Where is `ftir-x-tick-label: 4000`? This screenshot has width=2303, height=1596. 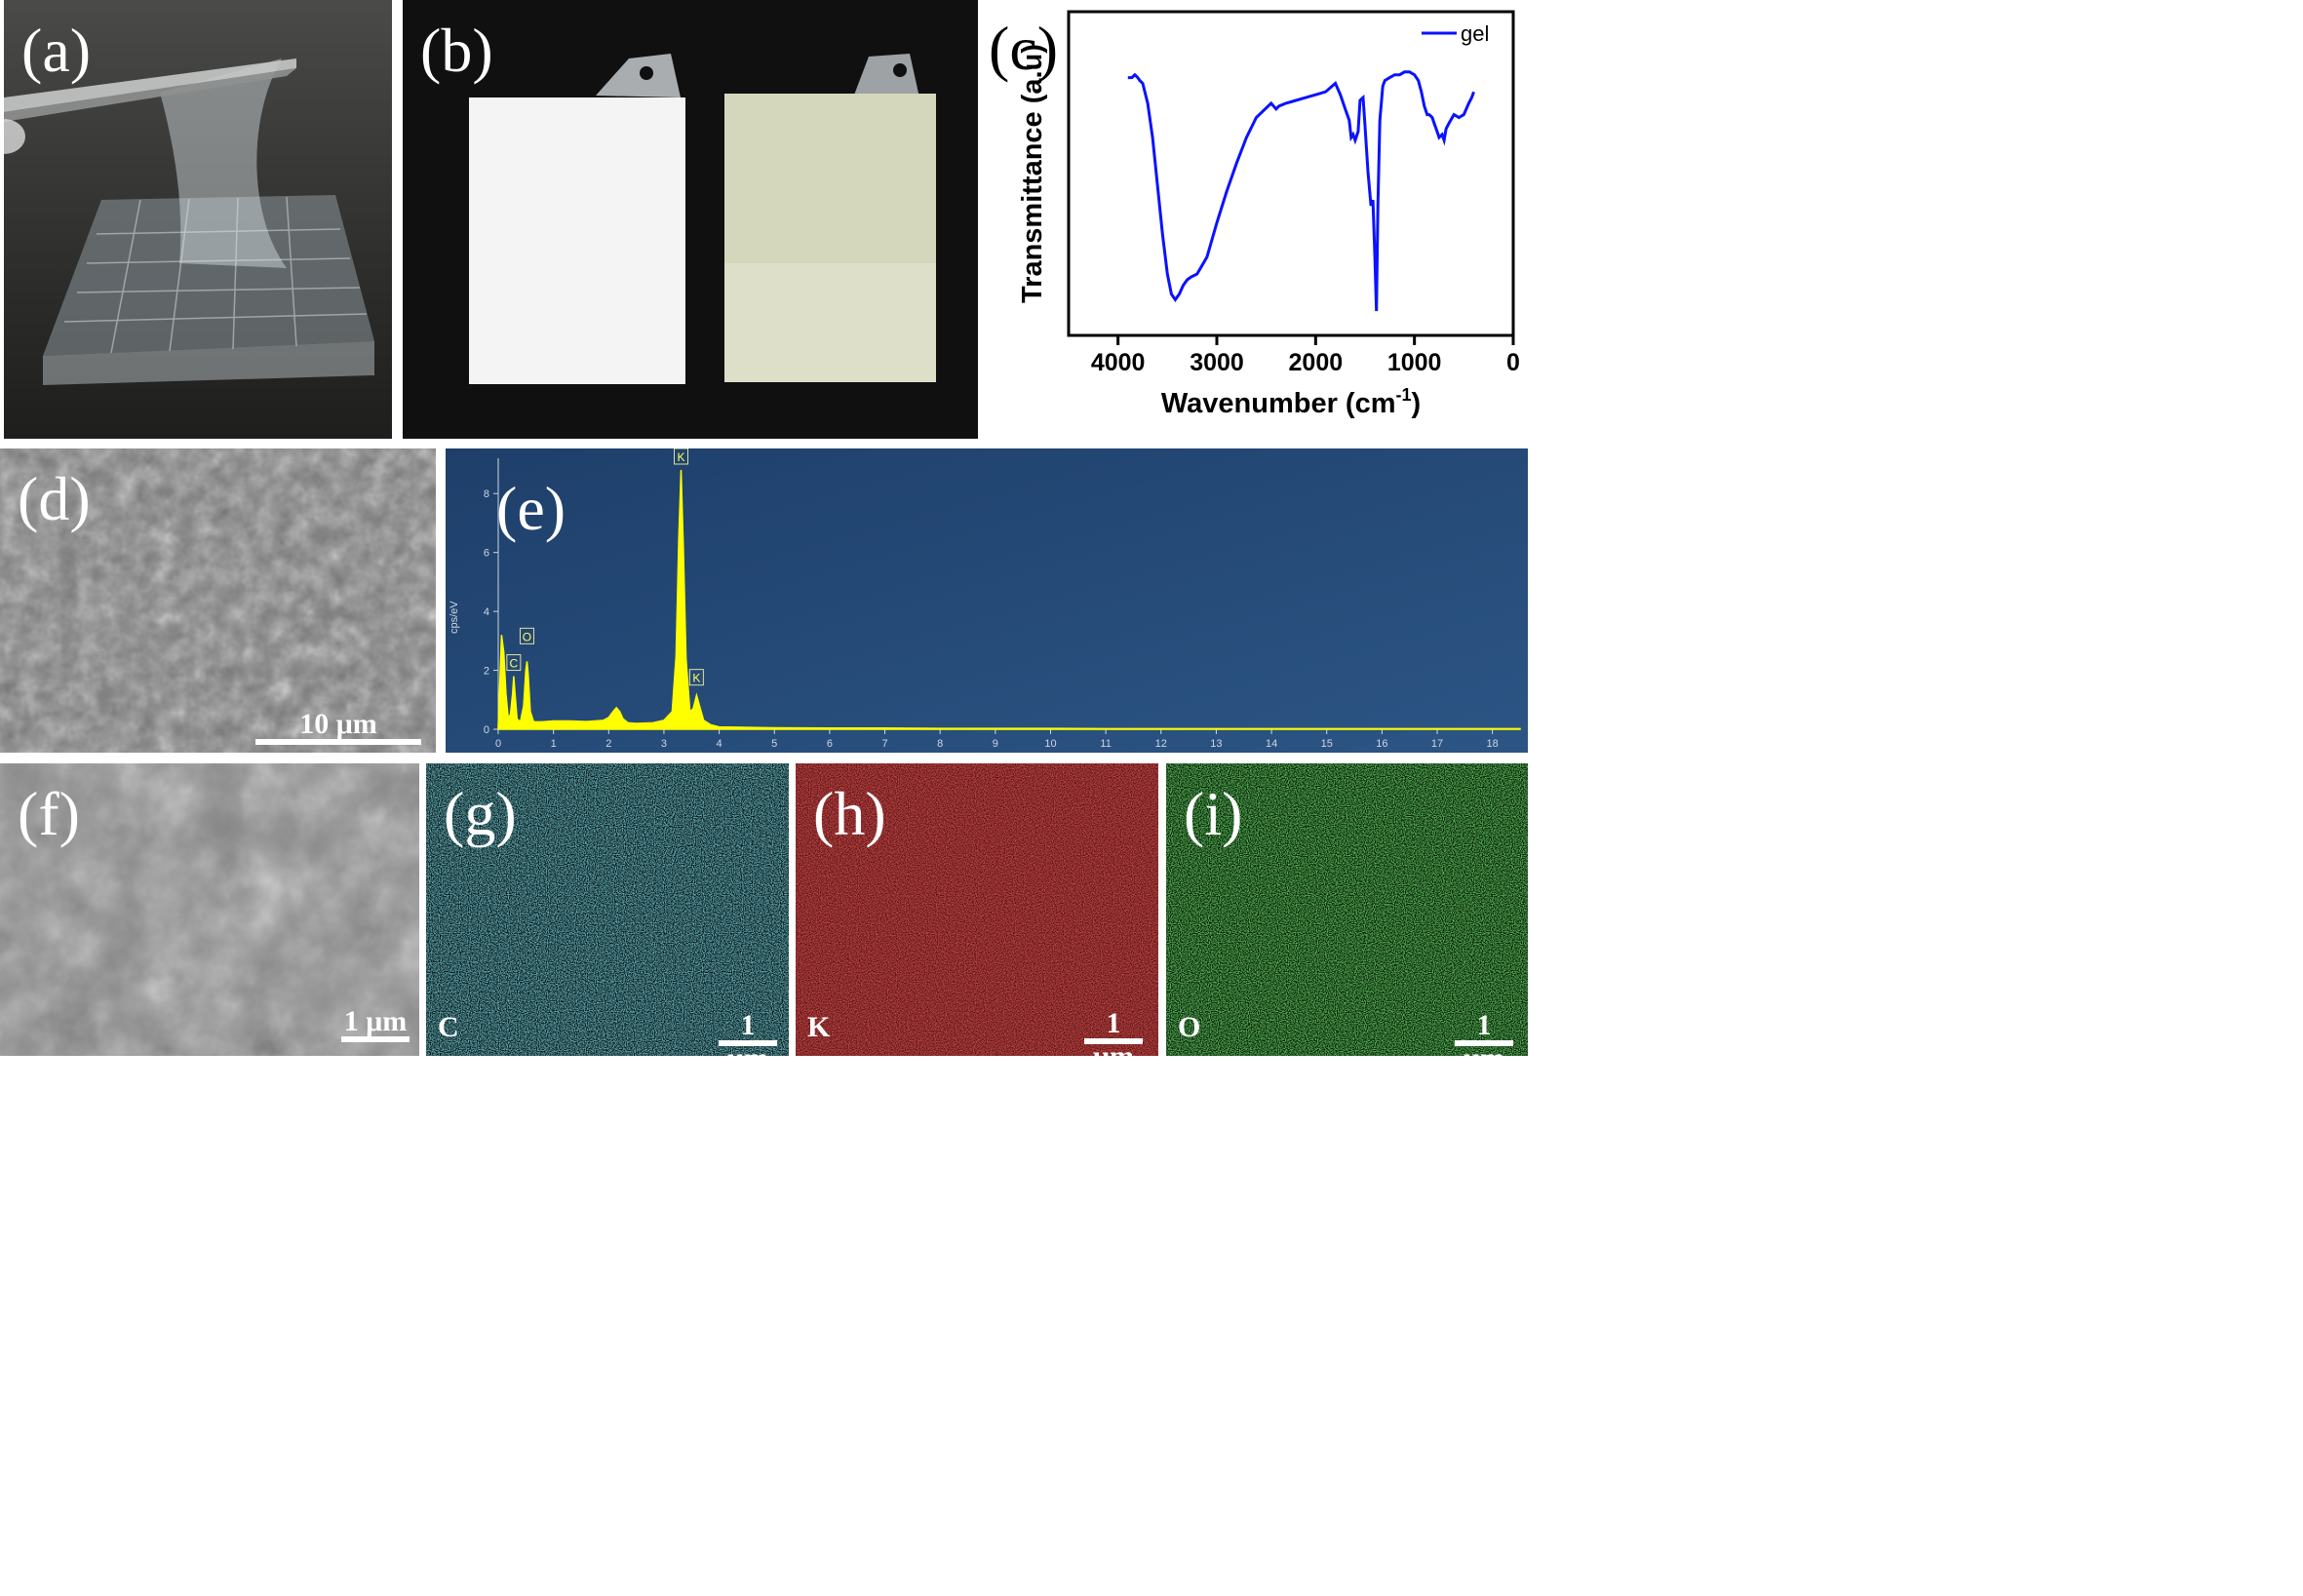 ftir-x-tick-label: 4000 is located at coordinates (1118, 363).